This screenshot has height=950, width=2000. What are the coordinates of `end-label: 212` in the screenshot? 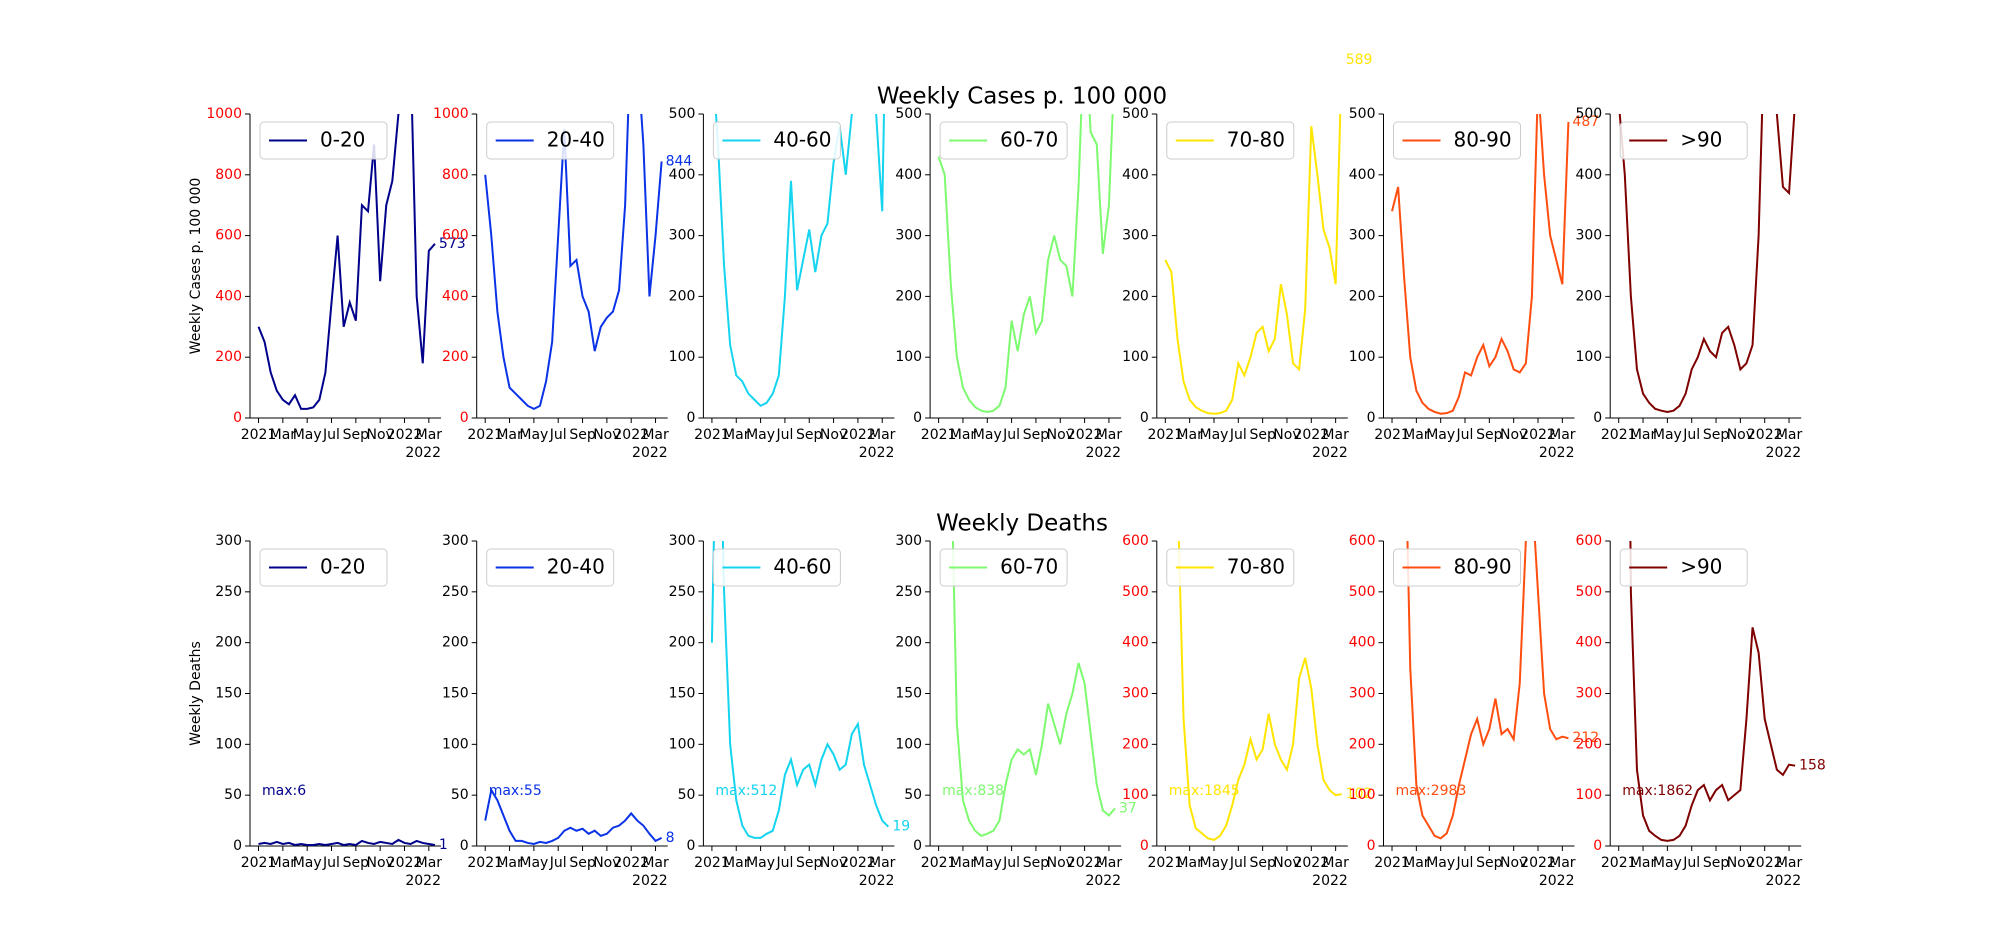 It's located at (1585, 738).